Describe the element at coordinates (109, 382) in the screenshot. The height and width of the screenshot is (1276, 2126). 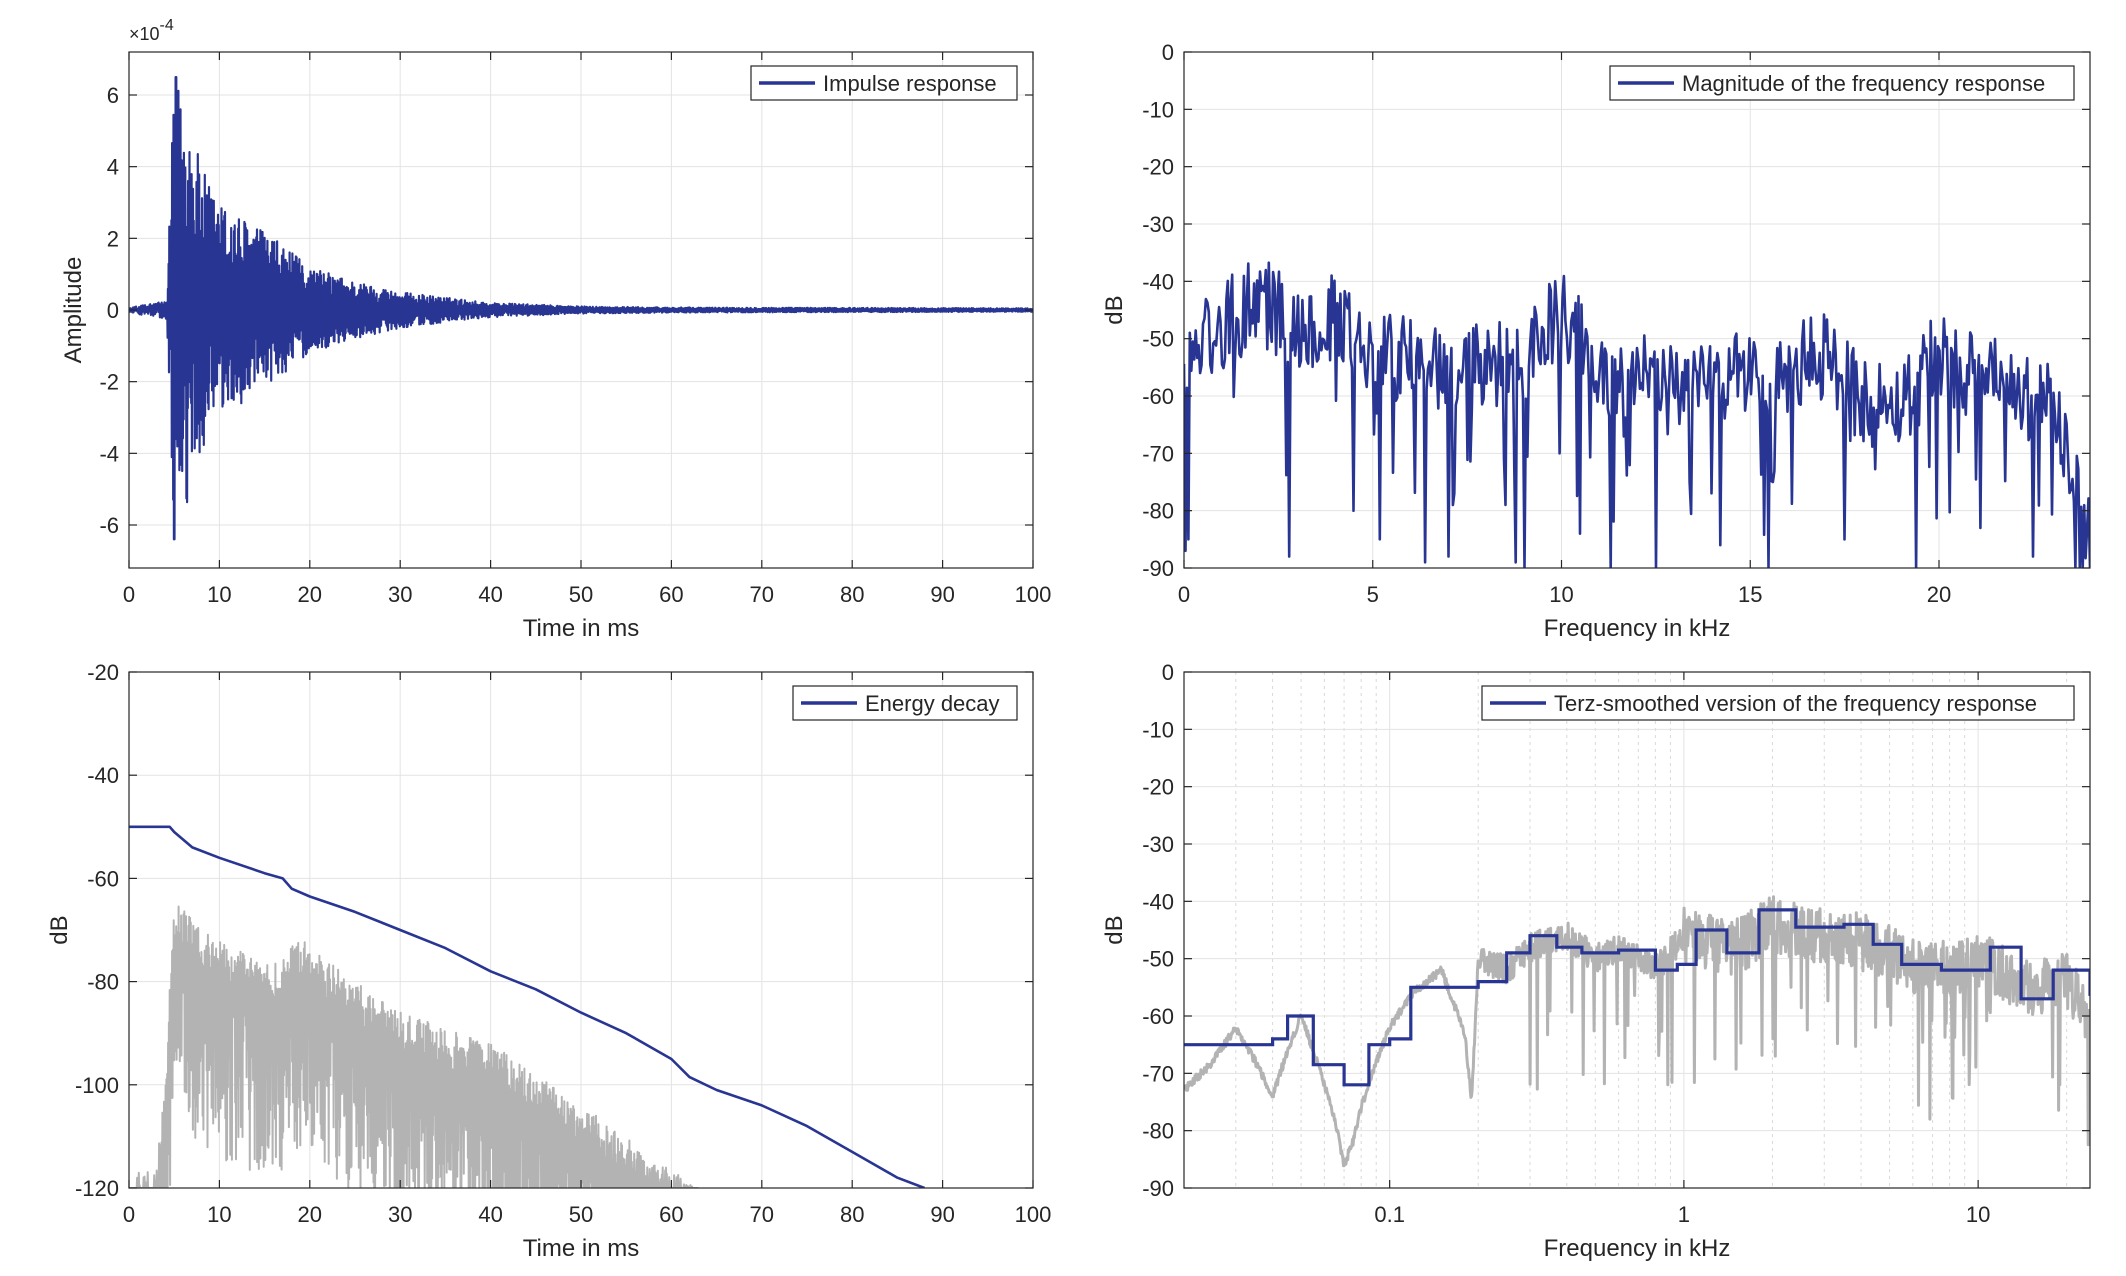
I see `y-tick-label: -2` at that location.